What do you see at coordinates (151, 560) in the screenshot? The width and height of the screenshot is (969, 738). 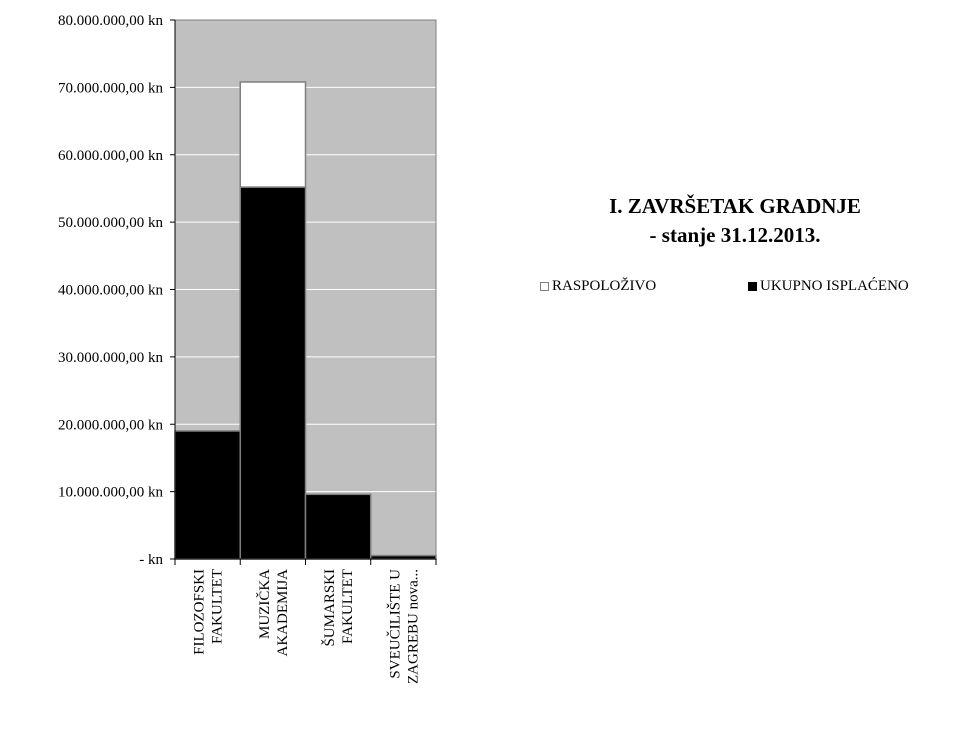 I see `y-tick-label: - kn` at bounding box center [151, 560].